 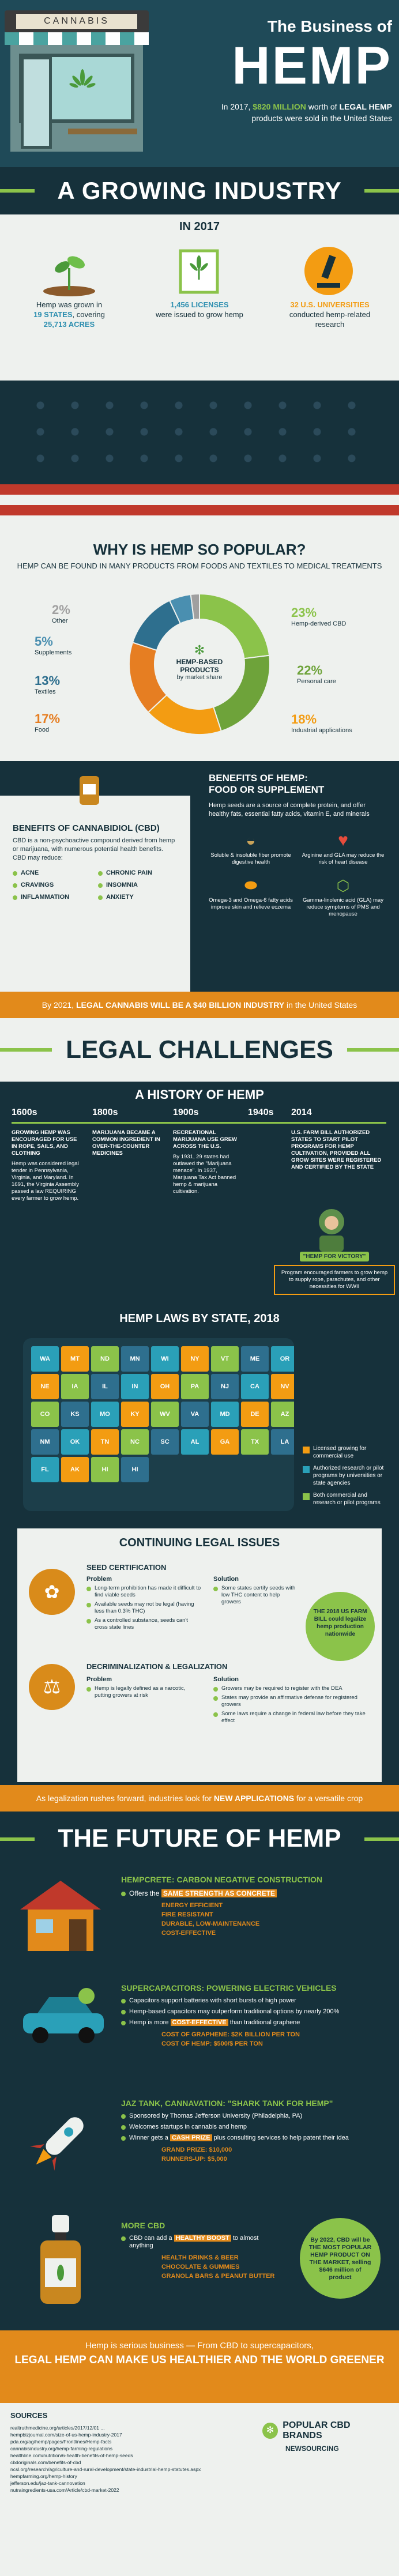 What do you see at coordinates (282, 1442) in the screenshot?
I see `state-tile: LA` at bounding box center [282, 1442].